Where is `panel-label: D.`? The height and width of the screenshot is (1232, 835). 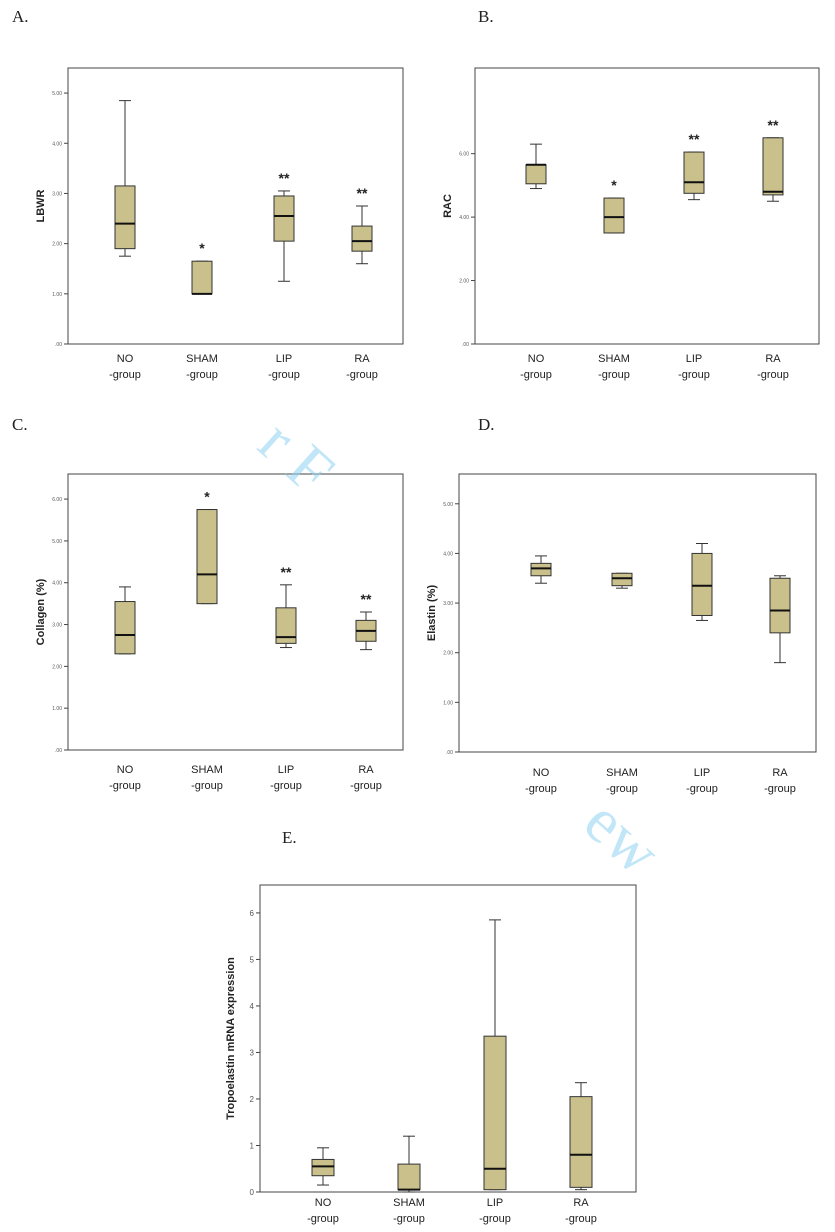
panel-label: D. is located at coordinates (486, 424).